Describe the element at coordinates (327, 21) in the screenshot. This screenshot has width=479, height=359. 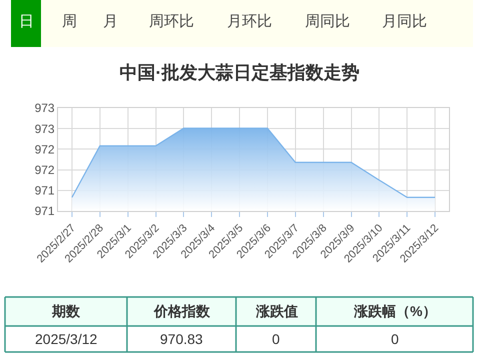
I see `text: 周同比` at that location.